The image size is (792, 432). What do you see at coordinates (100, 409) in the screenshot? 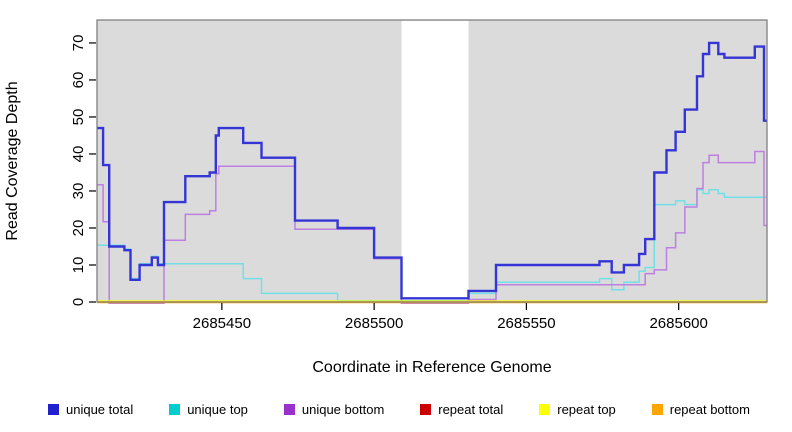
I see `legend-label: unique total` at bounding box center [100, 409].